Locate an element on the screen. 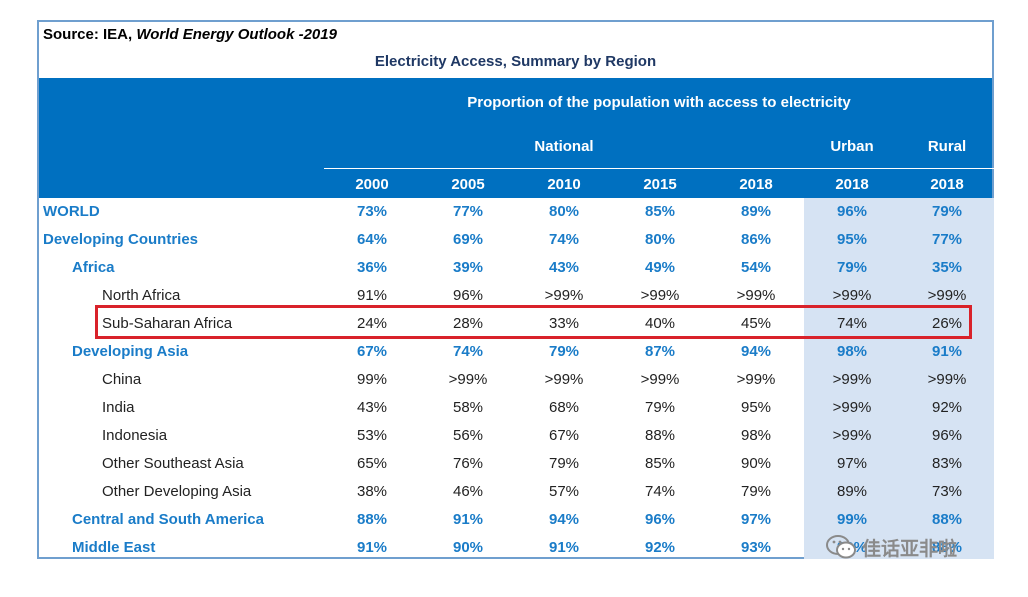 The image size is (1028, 597). table-title: Electricity Access, Summary by Region is located at coordinates (515, 61).